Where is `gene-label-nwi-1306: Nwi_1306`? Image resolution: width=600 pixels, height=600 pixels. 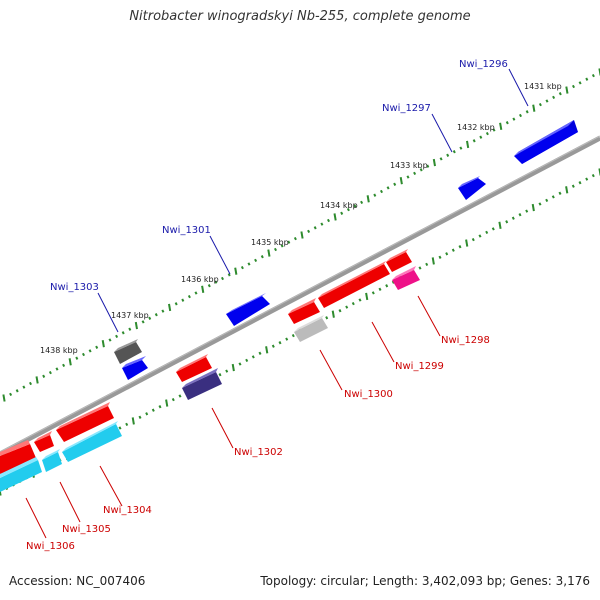
gene-label-nwi-1306: Nwi_1306 is located at coordinates (50, 546).